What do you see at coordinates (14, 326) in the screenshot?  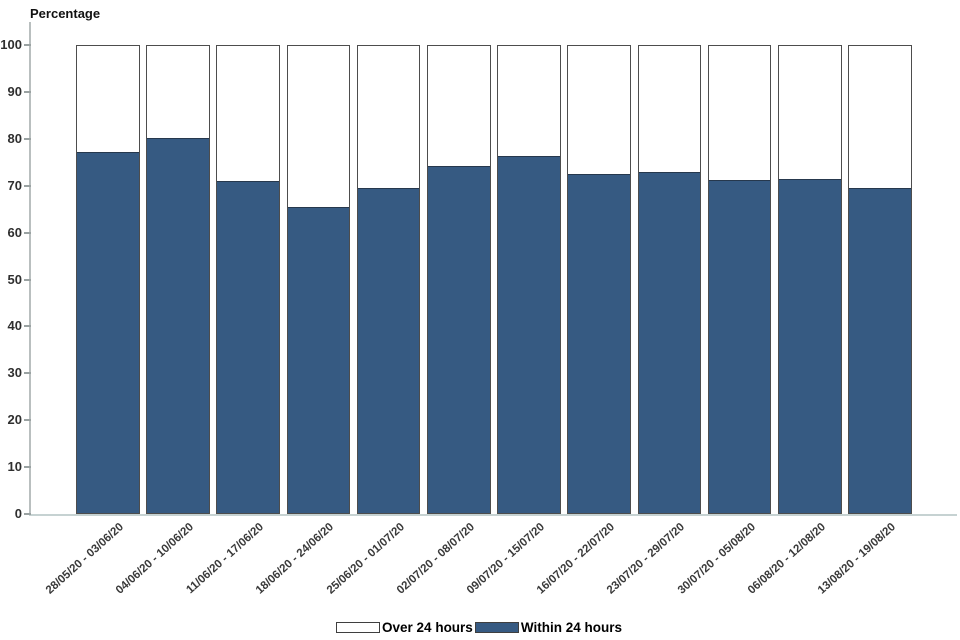 I see `y-tick-label-40: 40` at bounding box center [14, 326].